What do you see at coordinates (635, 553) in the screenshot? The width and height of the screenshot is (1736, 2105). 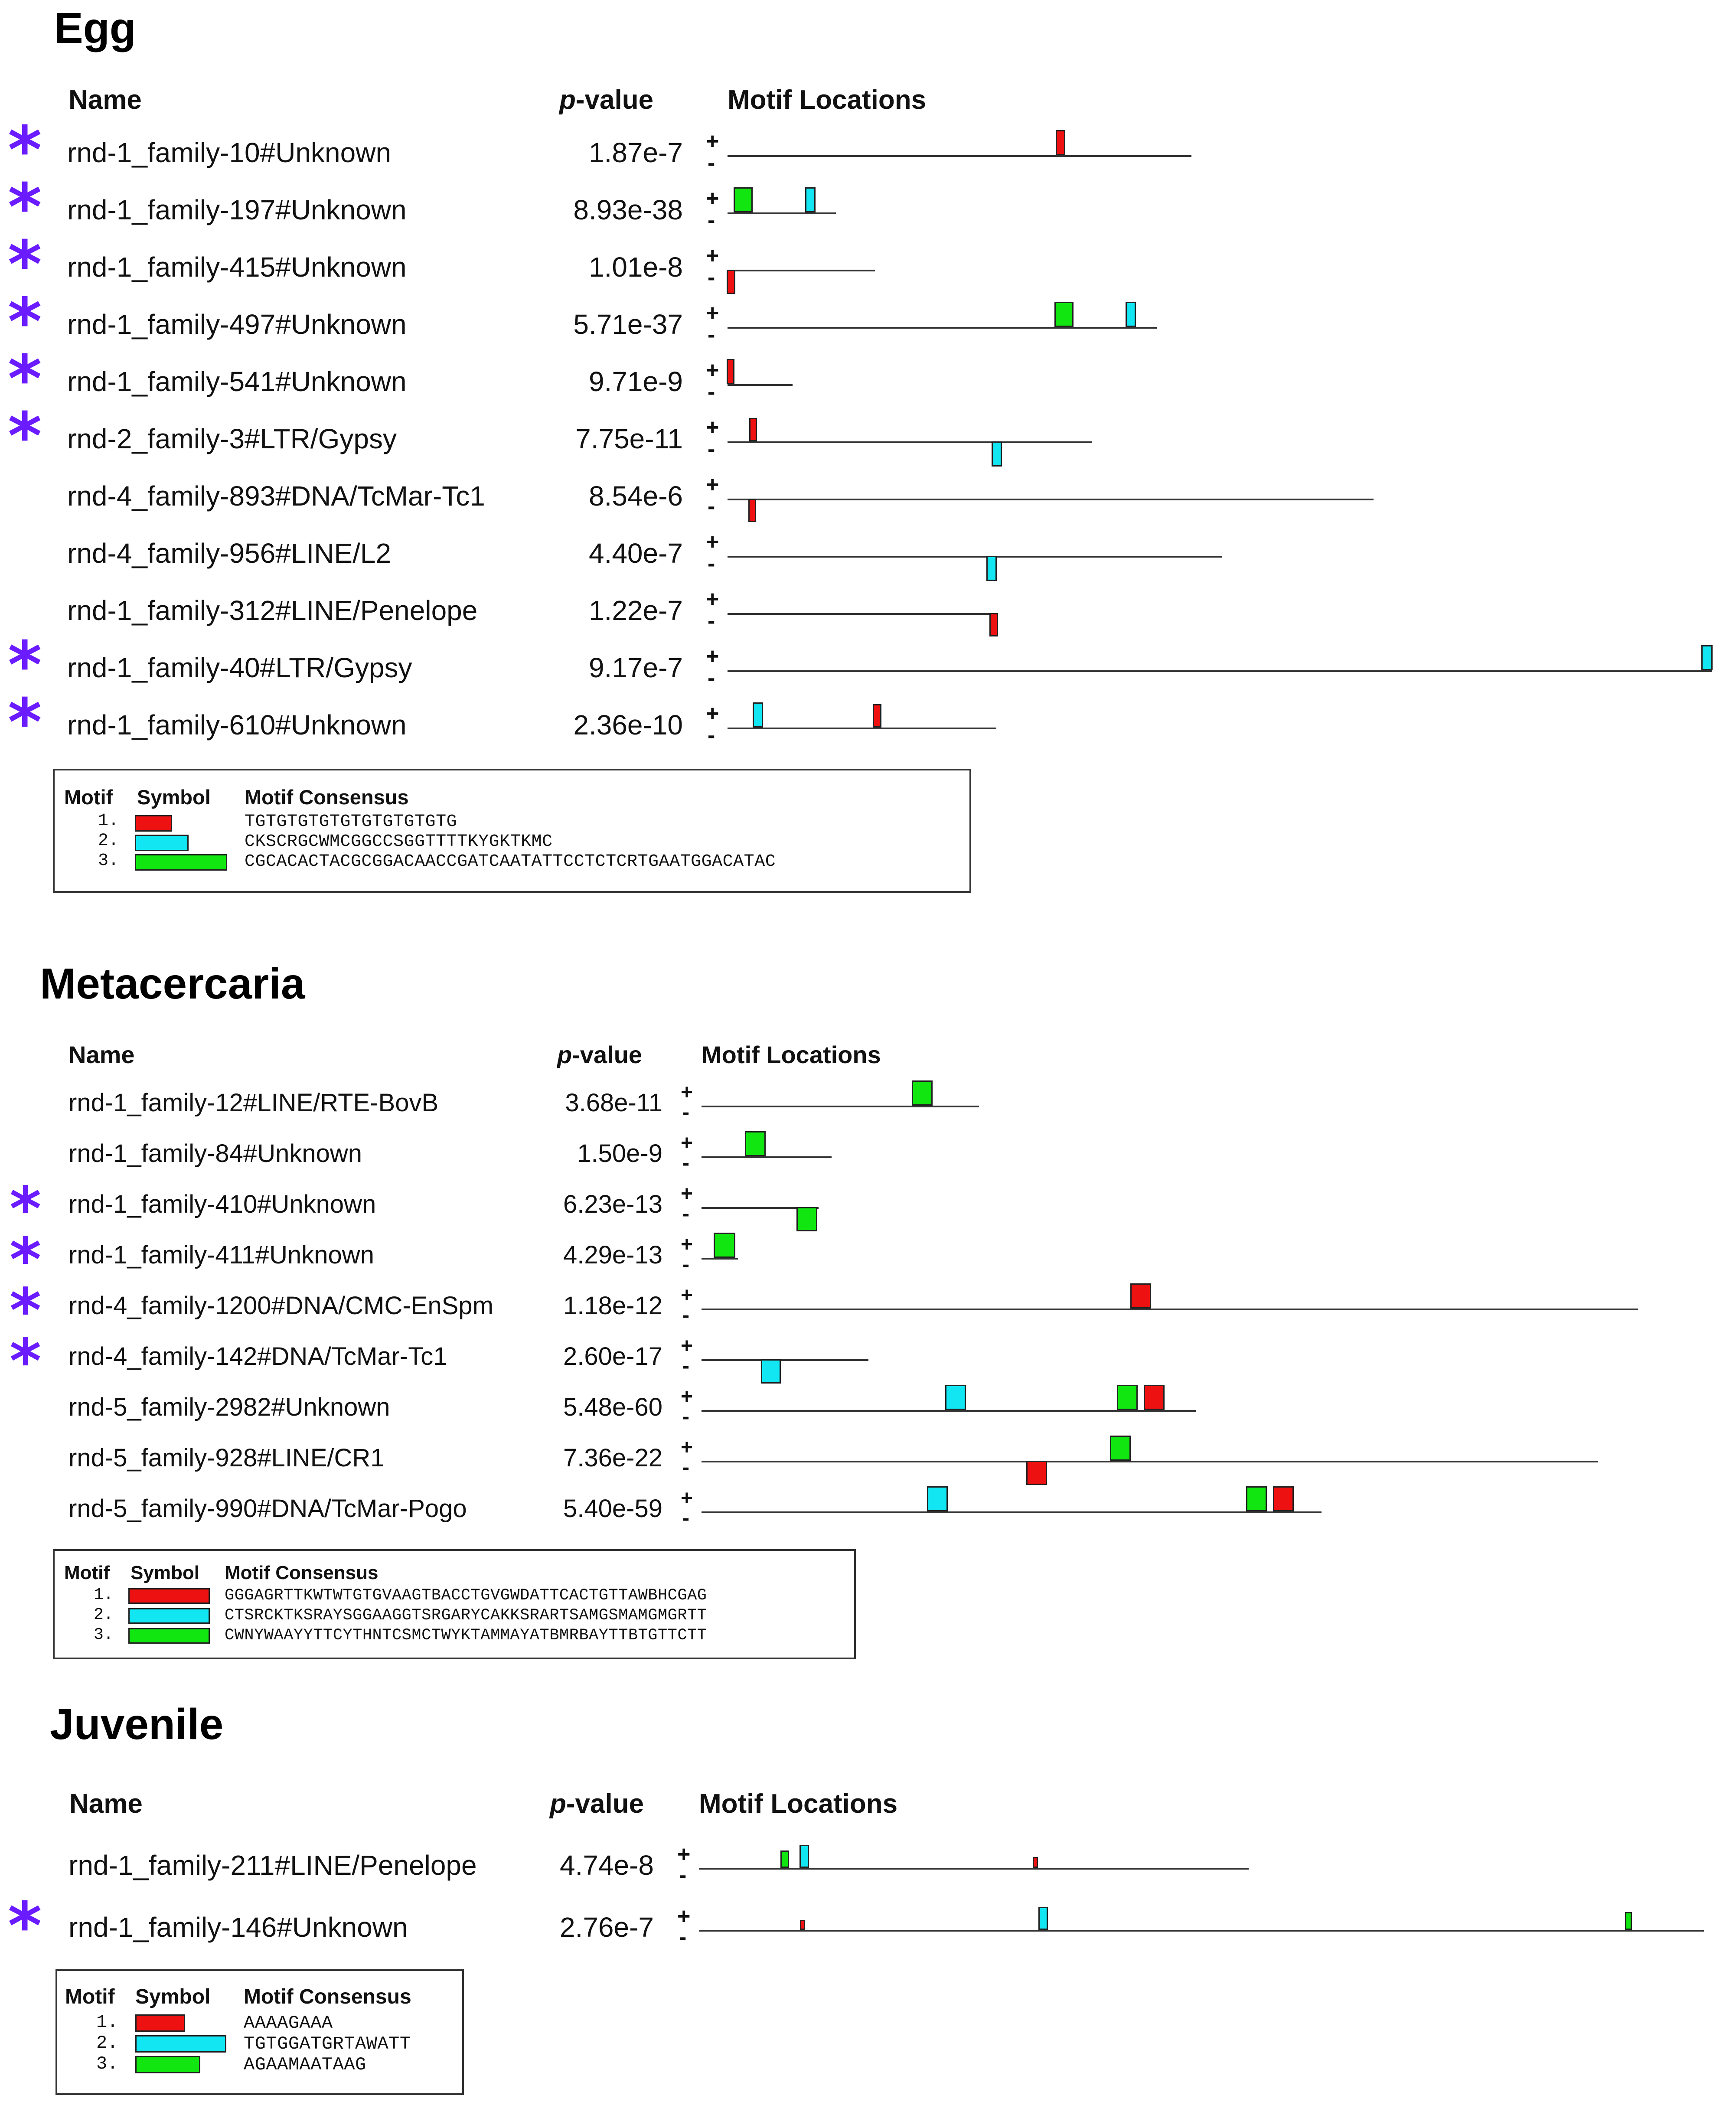 I see `p-value: 4.40e-7` at bounding box center [635, 553].